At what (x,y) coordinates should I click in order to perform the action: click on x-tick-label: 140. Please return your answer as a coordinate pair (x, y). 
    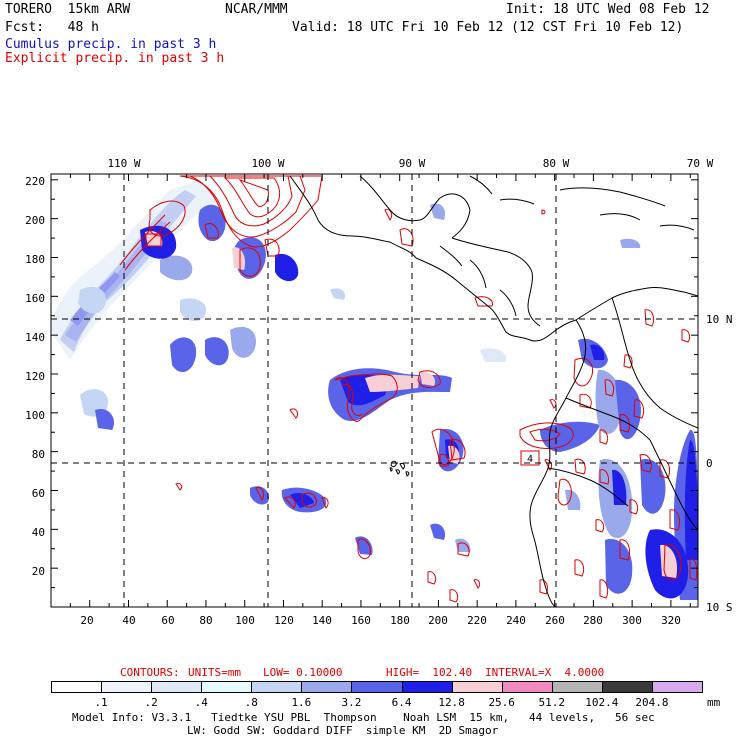
    Looking at the image, I should click on (322, 620).